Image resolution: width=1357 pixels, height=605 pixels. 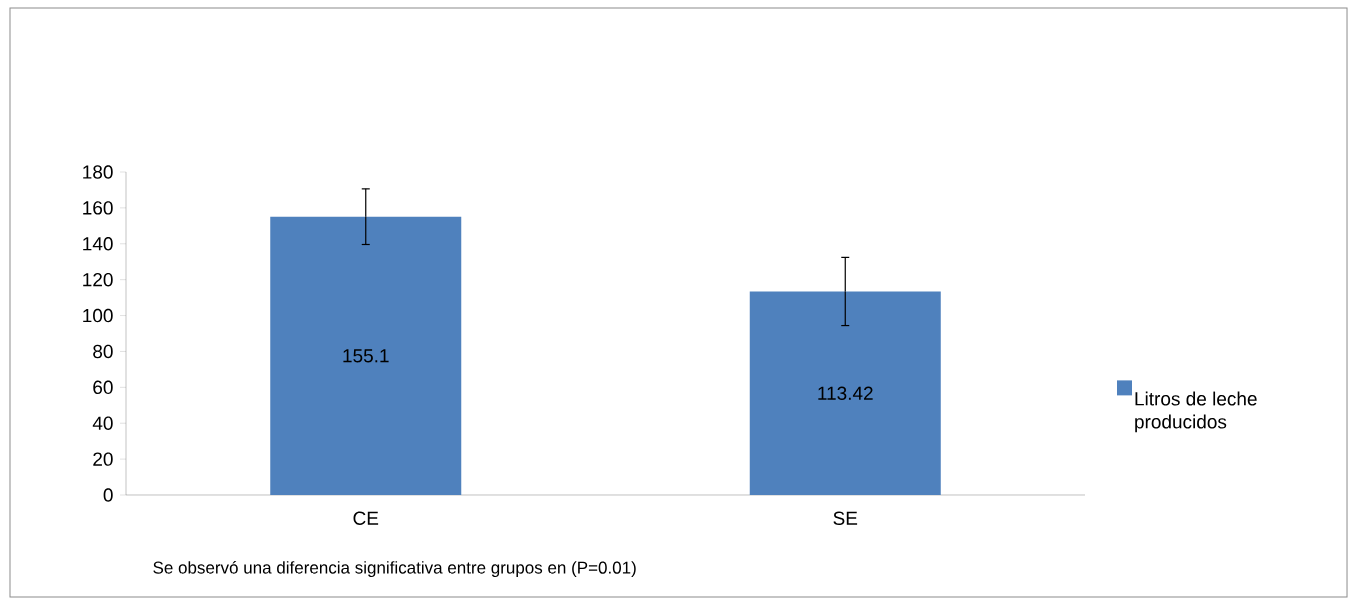 What do you see at coordinates (98, 208) in the screenshot?
I see `y-tick-label: 160` at bounding box center [98, 208].